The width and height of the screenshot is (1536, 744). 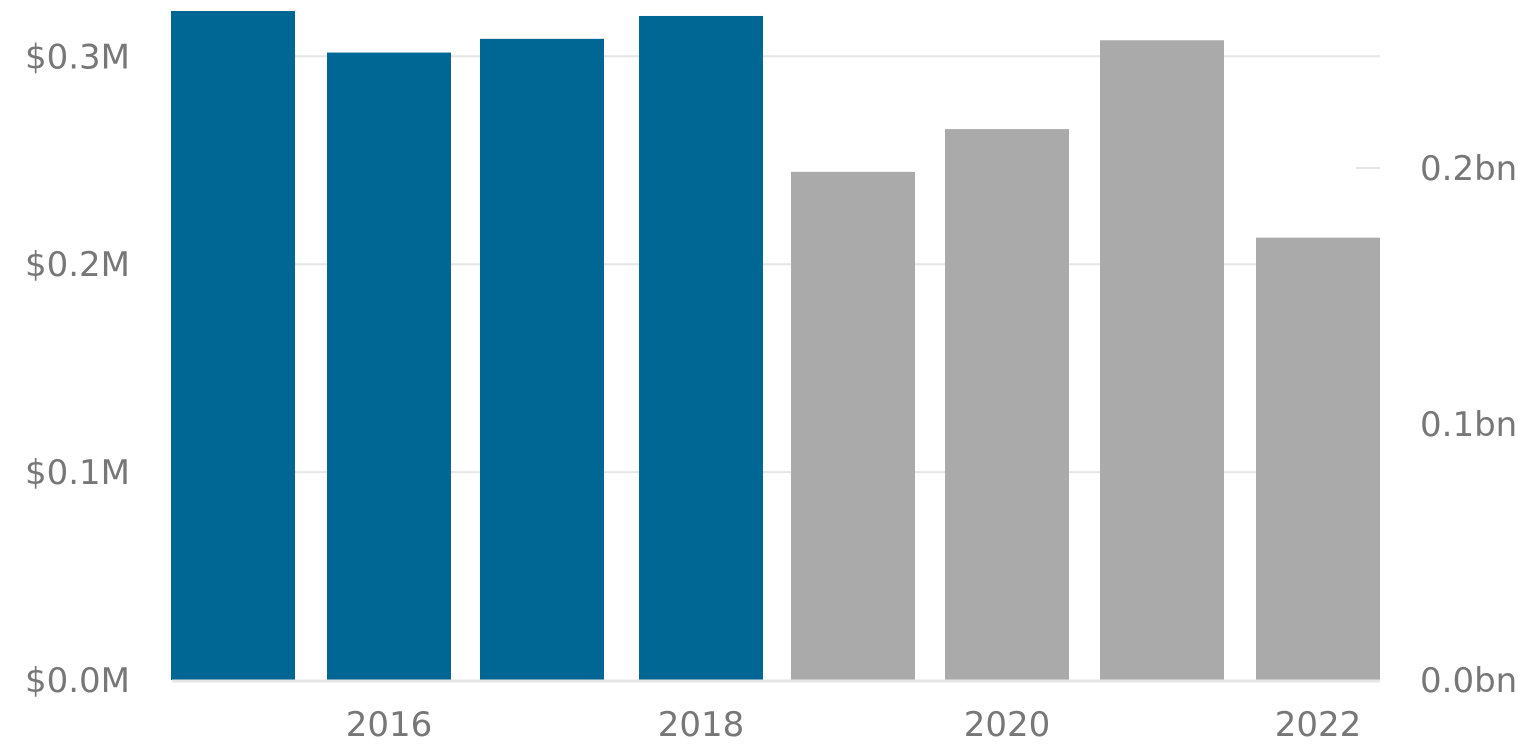 What do you see at coordinates (542, 359) in the screenshot?
I see `bar-2017` at bounding box center [542, 359].